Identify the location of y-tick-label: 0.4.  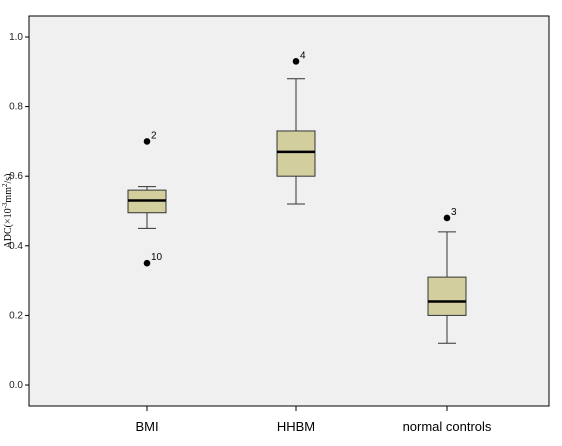
(16, 246).